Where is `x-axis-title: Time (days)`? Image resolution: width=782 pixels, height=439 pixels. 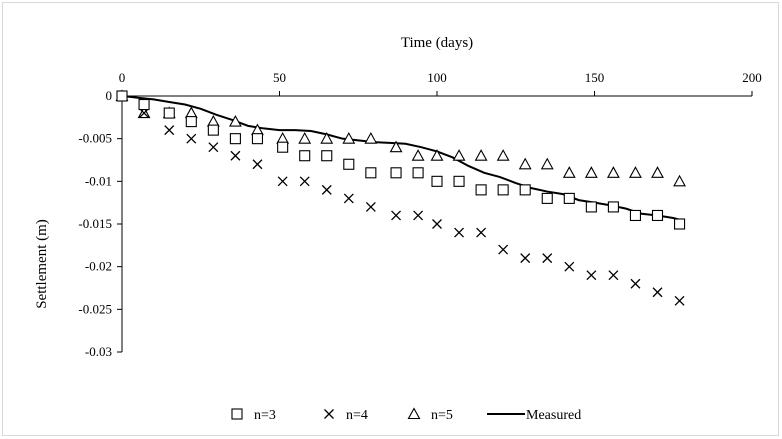 x-axis-title: Time (days) is located at coordinates (437, 43).